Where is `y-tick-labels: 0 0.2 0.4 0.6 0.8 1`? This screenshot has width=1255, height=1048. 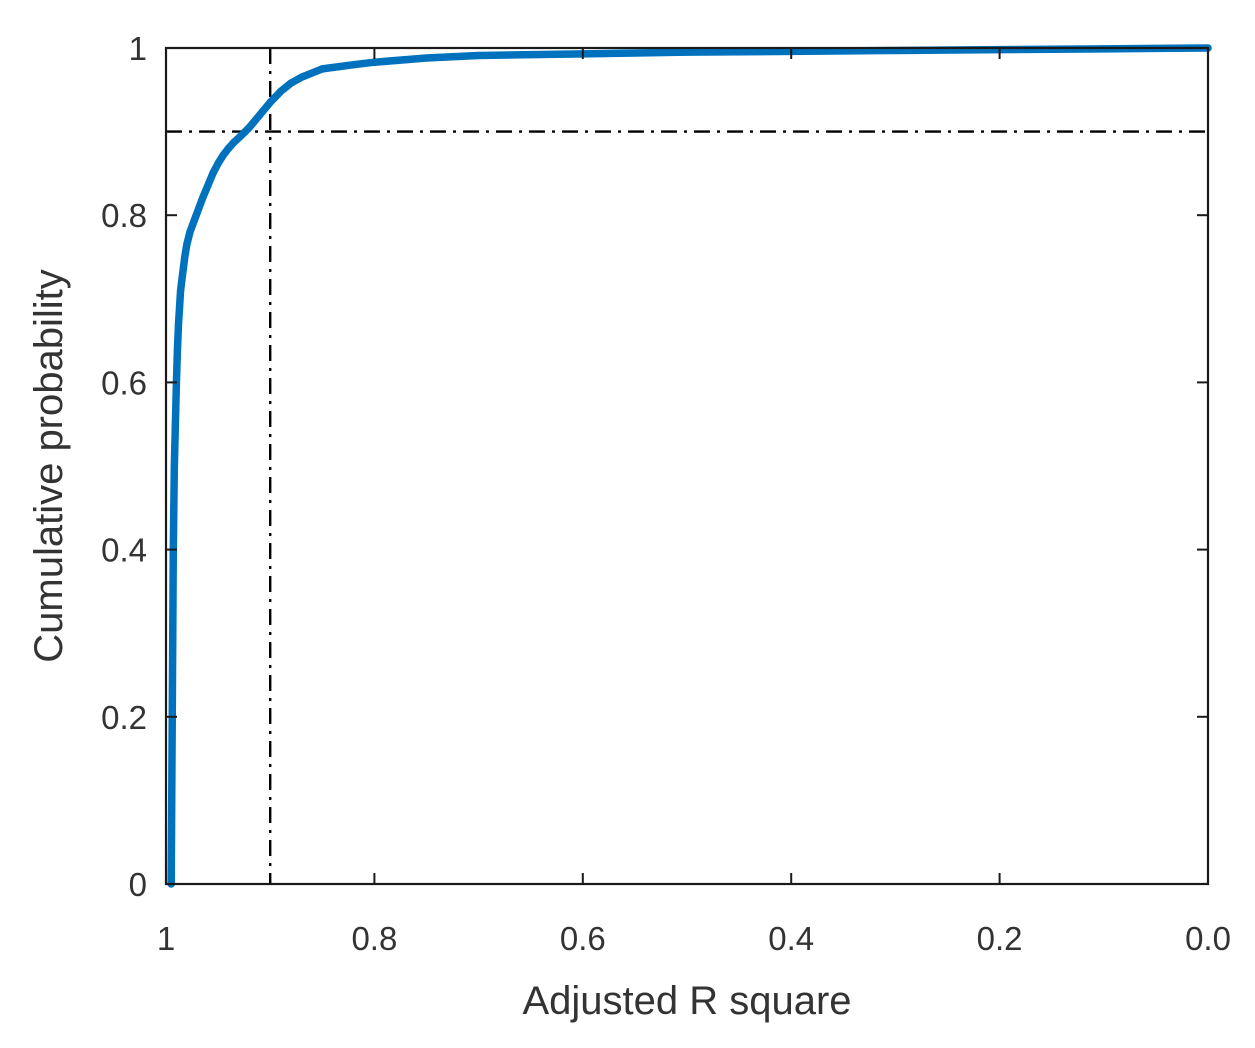
y-tick-labels: 0 0.2 0.4 0.6 0.8 1 is located at coordinates (124, 466).